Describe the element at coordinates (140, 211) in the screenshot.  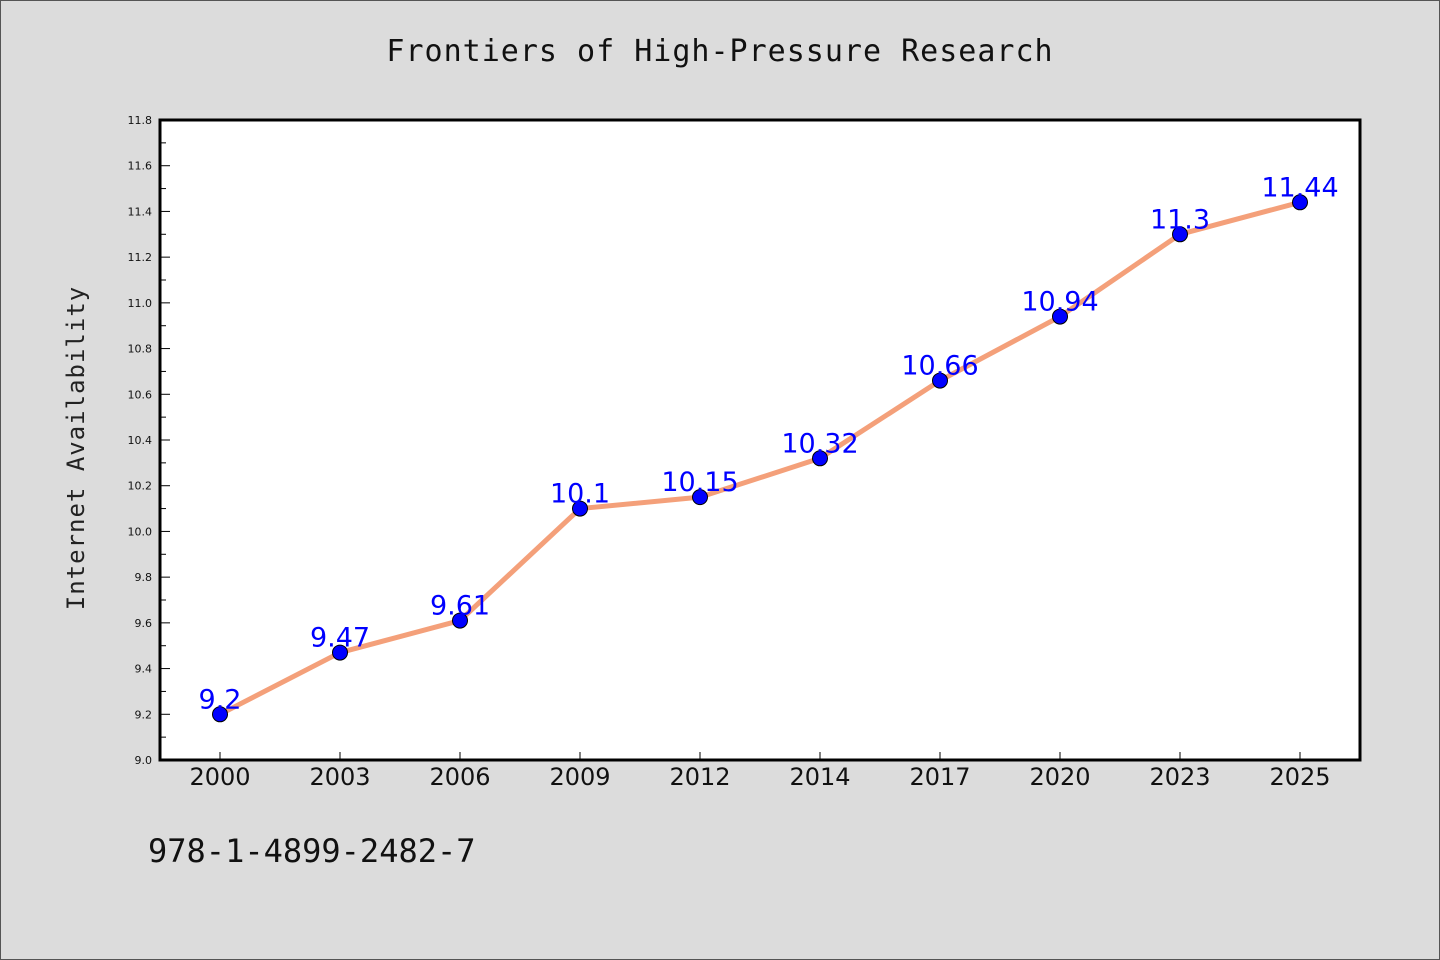
I see `y-tick-label: 11.4` at that location.